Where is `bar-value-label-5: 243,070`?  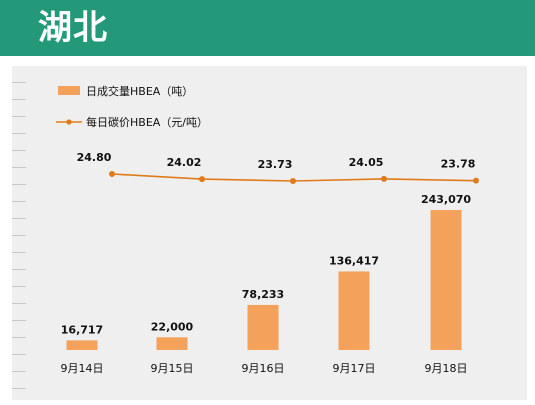
bar-value-label-5: 243,070 is located at coordinates (446, 199).